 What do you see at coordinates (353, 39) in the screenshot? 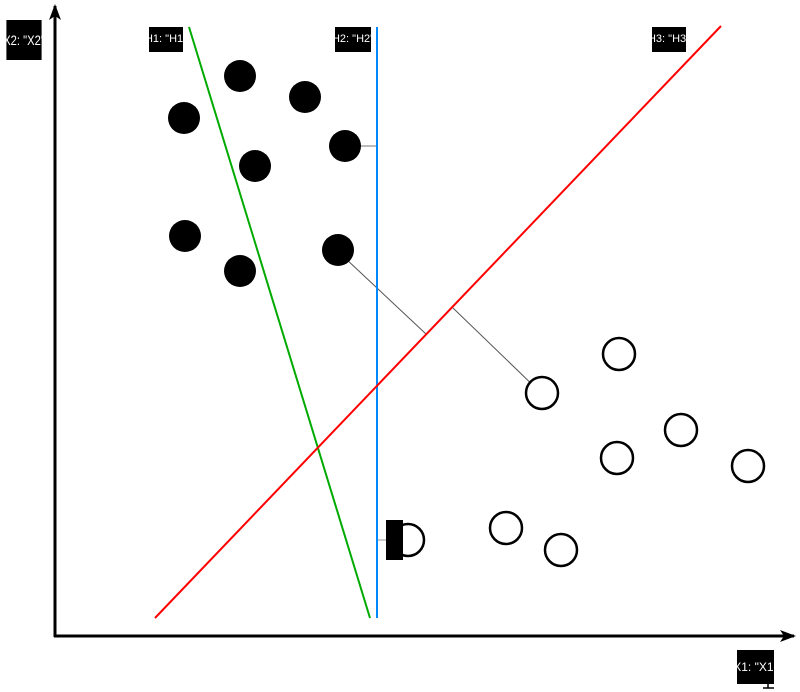
I see `hyperplane-label-h2: H2: "H2"` at bounding box center [353, 39].